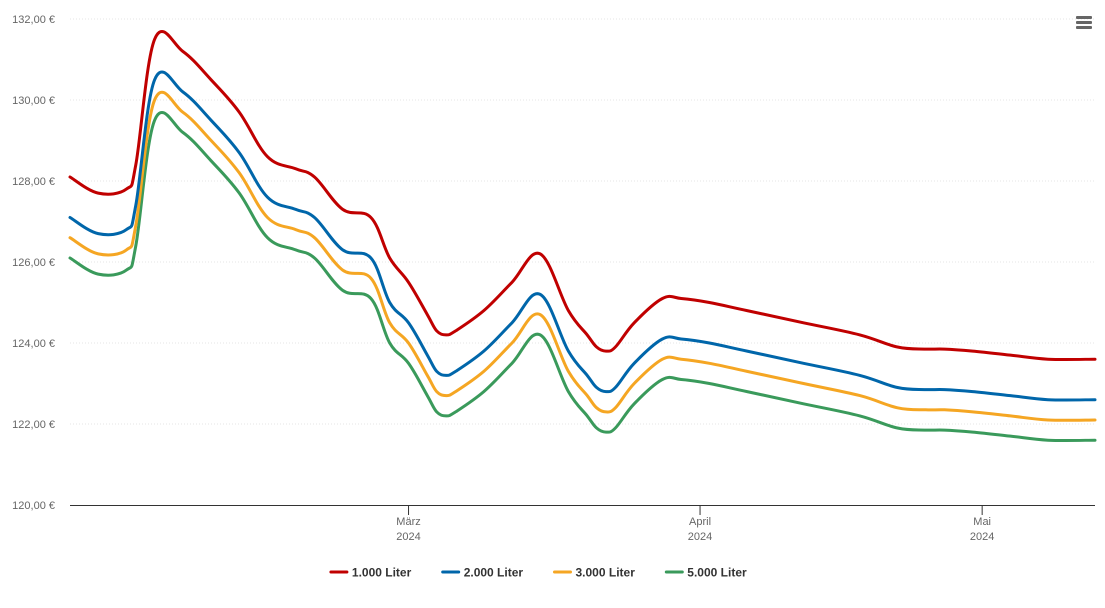 This screenshot has width=1105, height=608. I want to click on y-tick-label: 130,00 €, so click(33, 101).